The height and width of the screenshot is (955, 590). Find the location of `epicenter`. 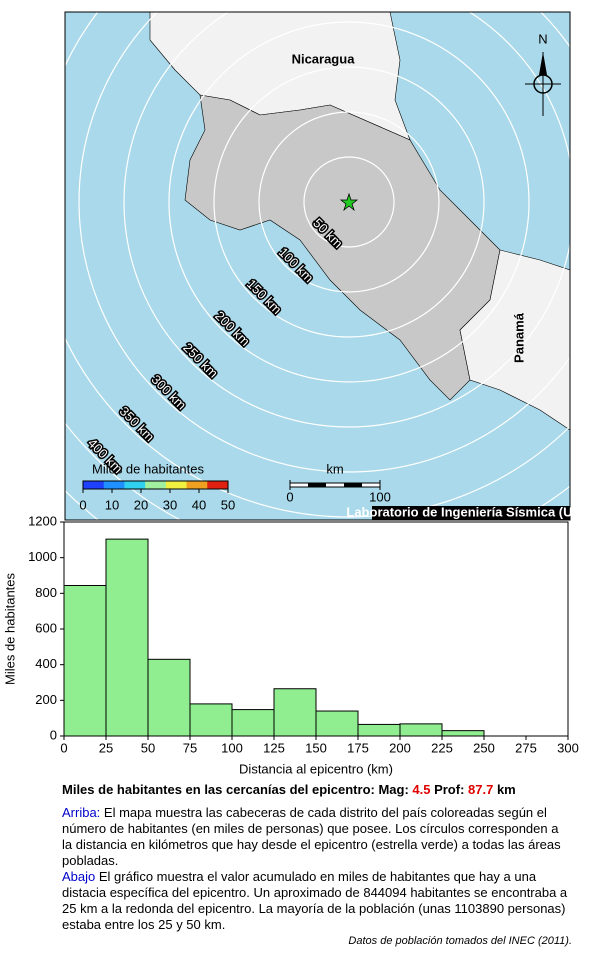

epicenter is located at coordinates (349, 202).